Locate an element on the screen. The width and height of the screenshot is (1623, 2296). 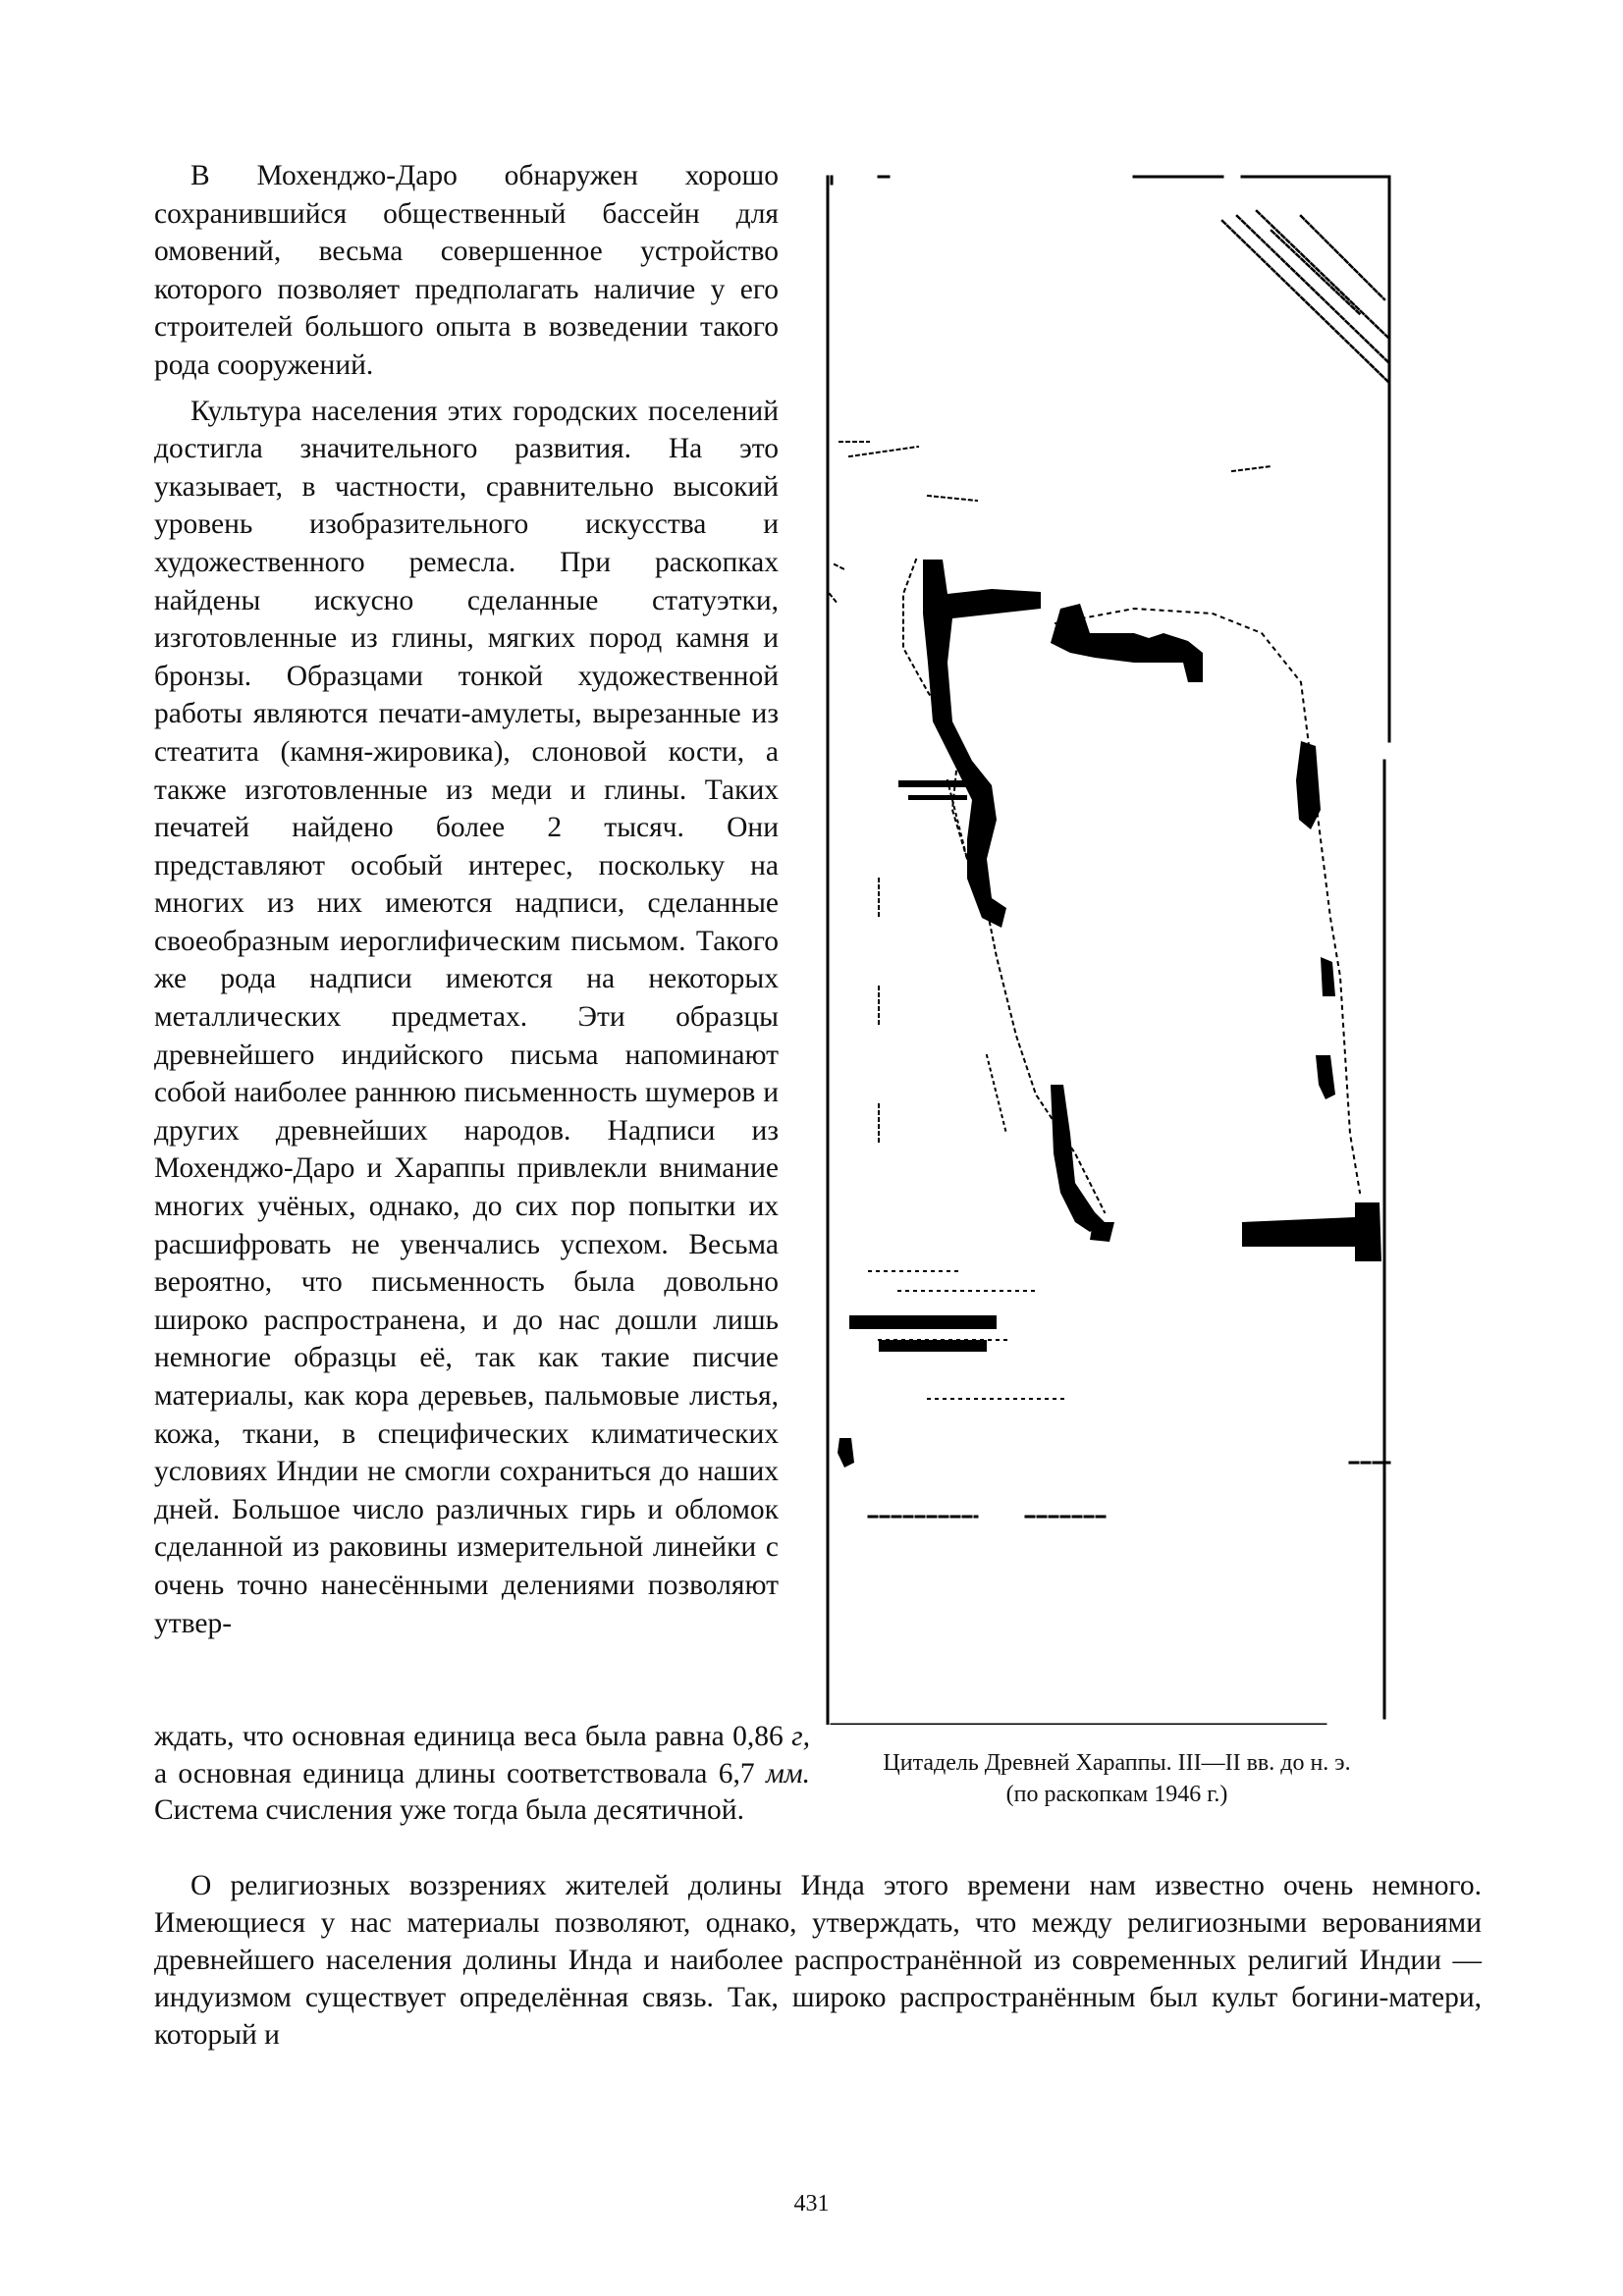
length-unit: мм. is located at coordinates (787, 1773).